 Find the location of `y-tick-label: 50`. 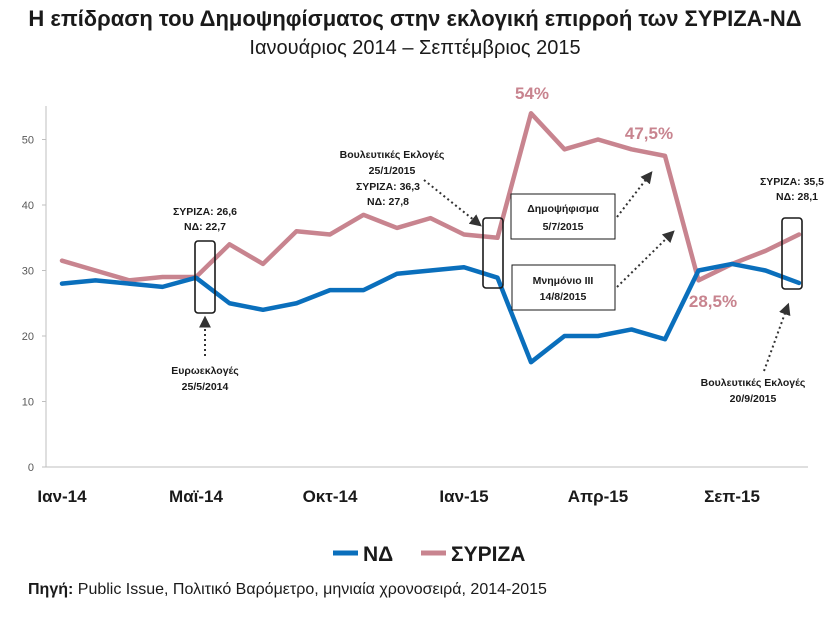

y-tick-label: 50 is located at coordinates (28, 141).